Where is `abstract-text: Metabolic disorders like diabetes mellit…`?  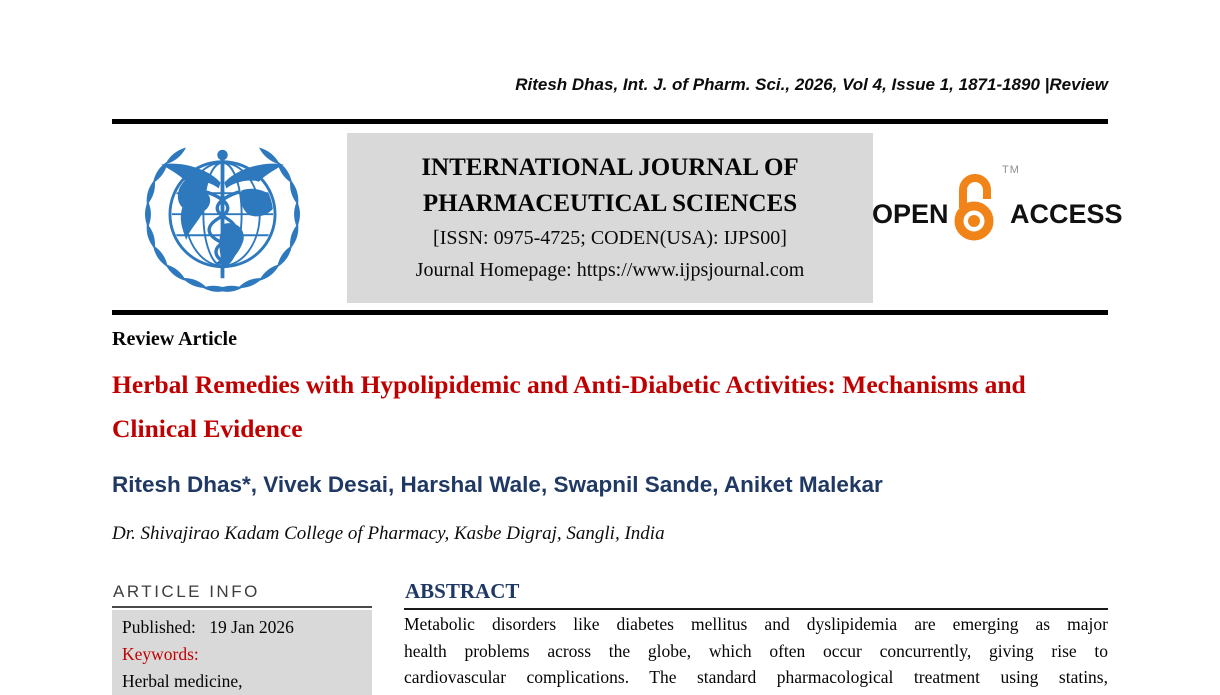 abstract-text: Metabolic disorders like diabetes mellit… is located at coordinates (756, 651).